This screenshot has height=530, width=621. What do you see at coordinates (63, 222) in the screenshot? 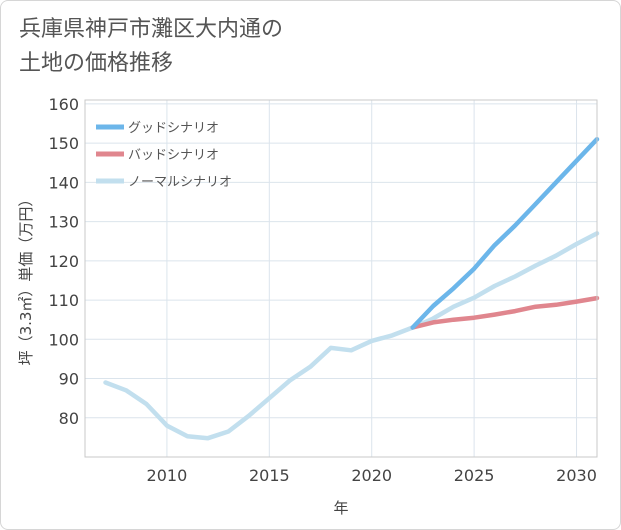
I see `y-tick-label: 130` at bounding box center [63, 222].